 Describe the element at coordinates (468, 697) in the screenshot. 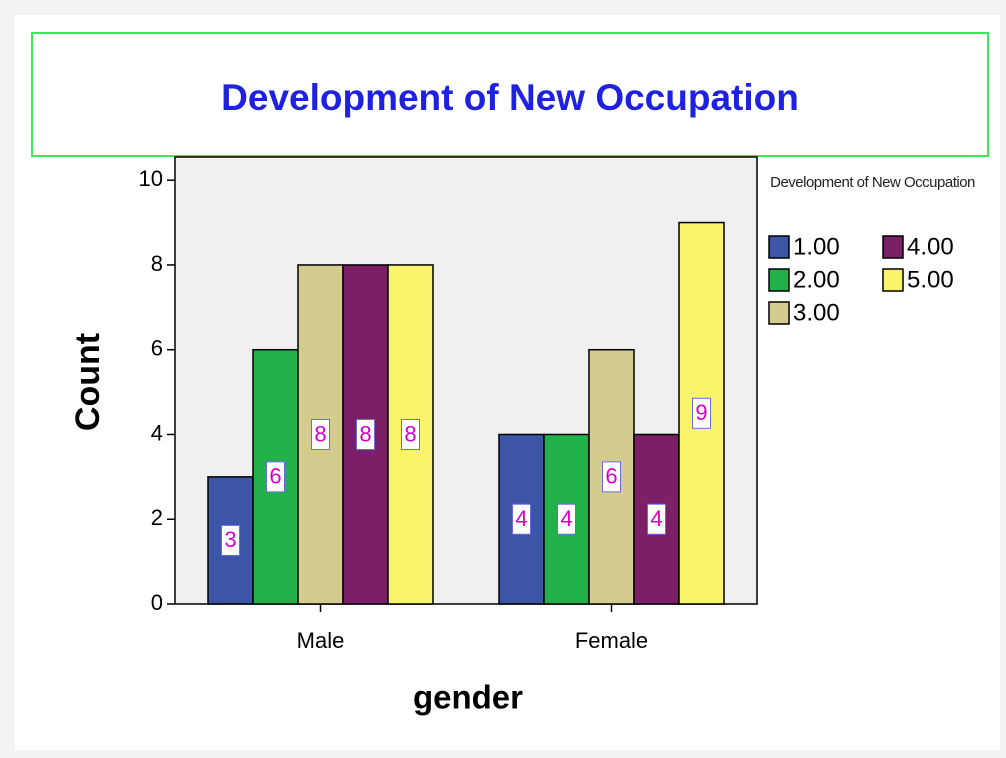

I see `x-axis-label: gender` at that location.